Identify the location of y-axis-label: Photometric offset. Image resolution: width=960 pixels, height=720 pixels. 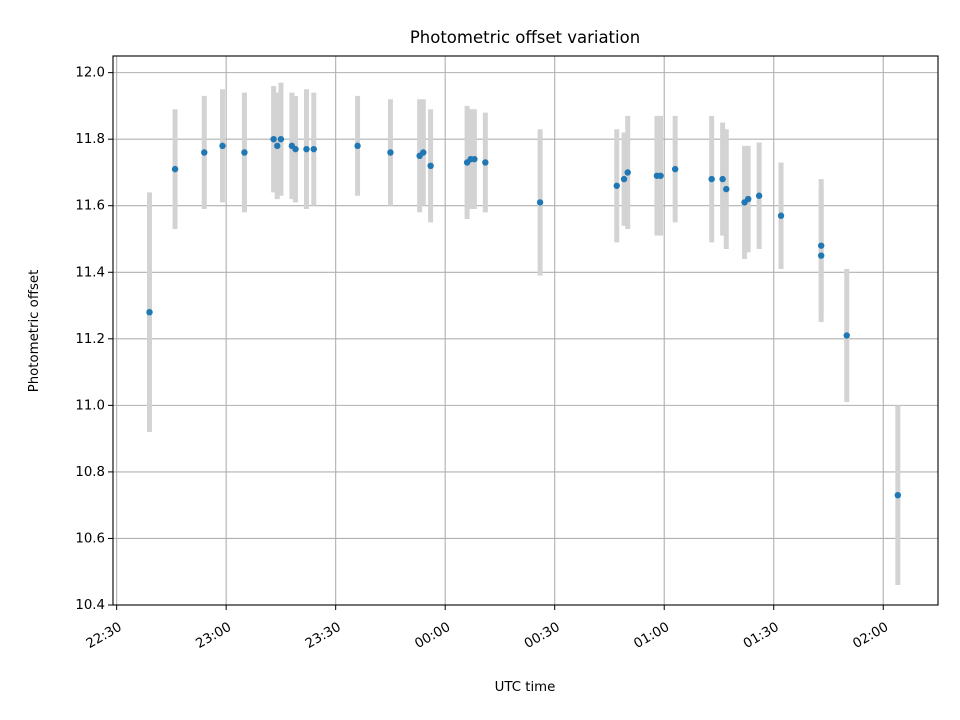
(34, 331).